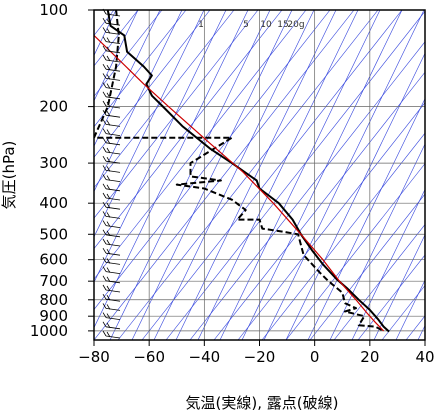 This screenshot has height=412, width=435. I want to click on x-tick-label: 20, so click(369, 357).